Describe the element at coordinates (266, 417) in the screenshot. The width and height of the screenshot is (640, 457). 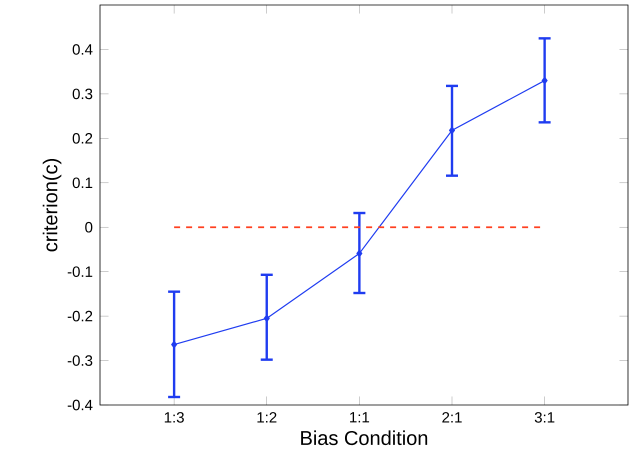
I see `x-tick-label: 1:2` at that location.